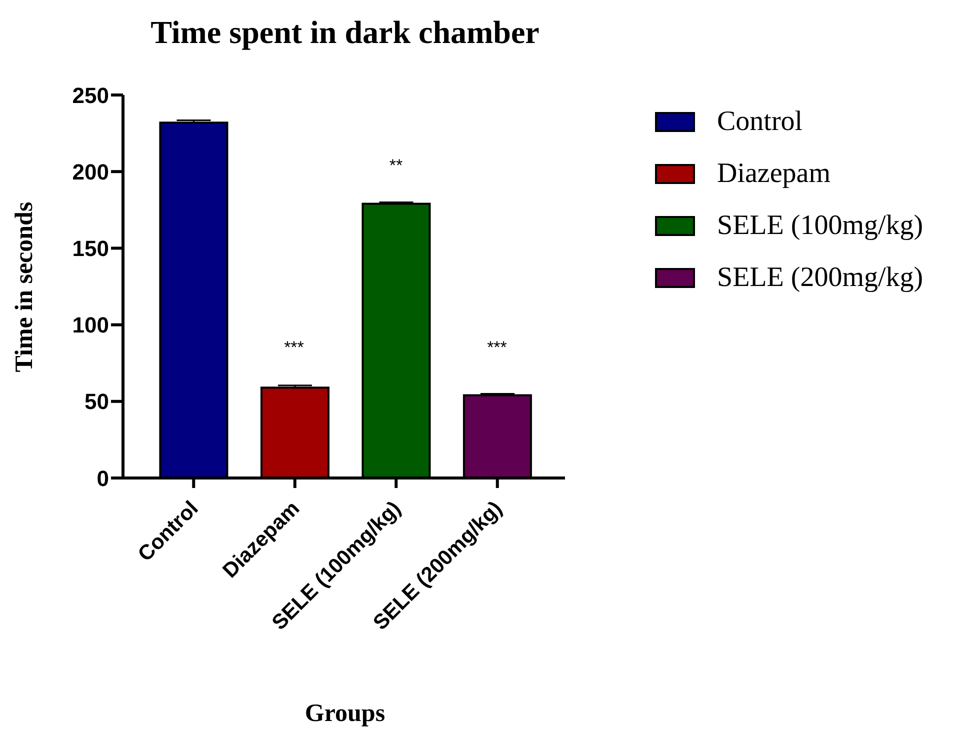 The image size is (954, 738). What do you see at coordinates (90, 325) in the screenshot?
I see `y-tick-label: 100` at bounding box center [90, 325].